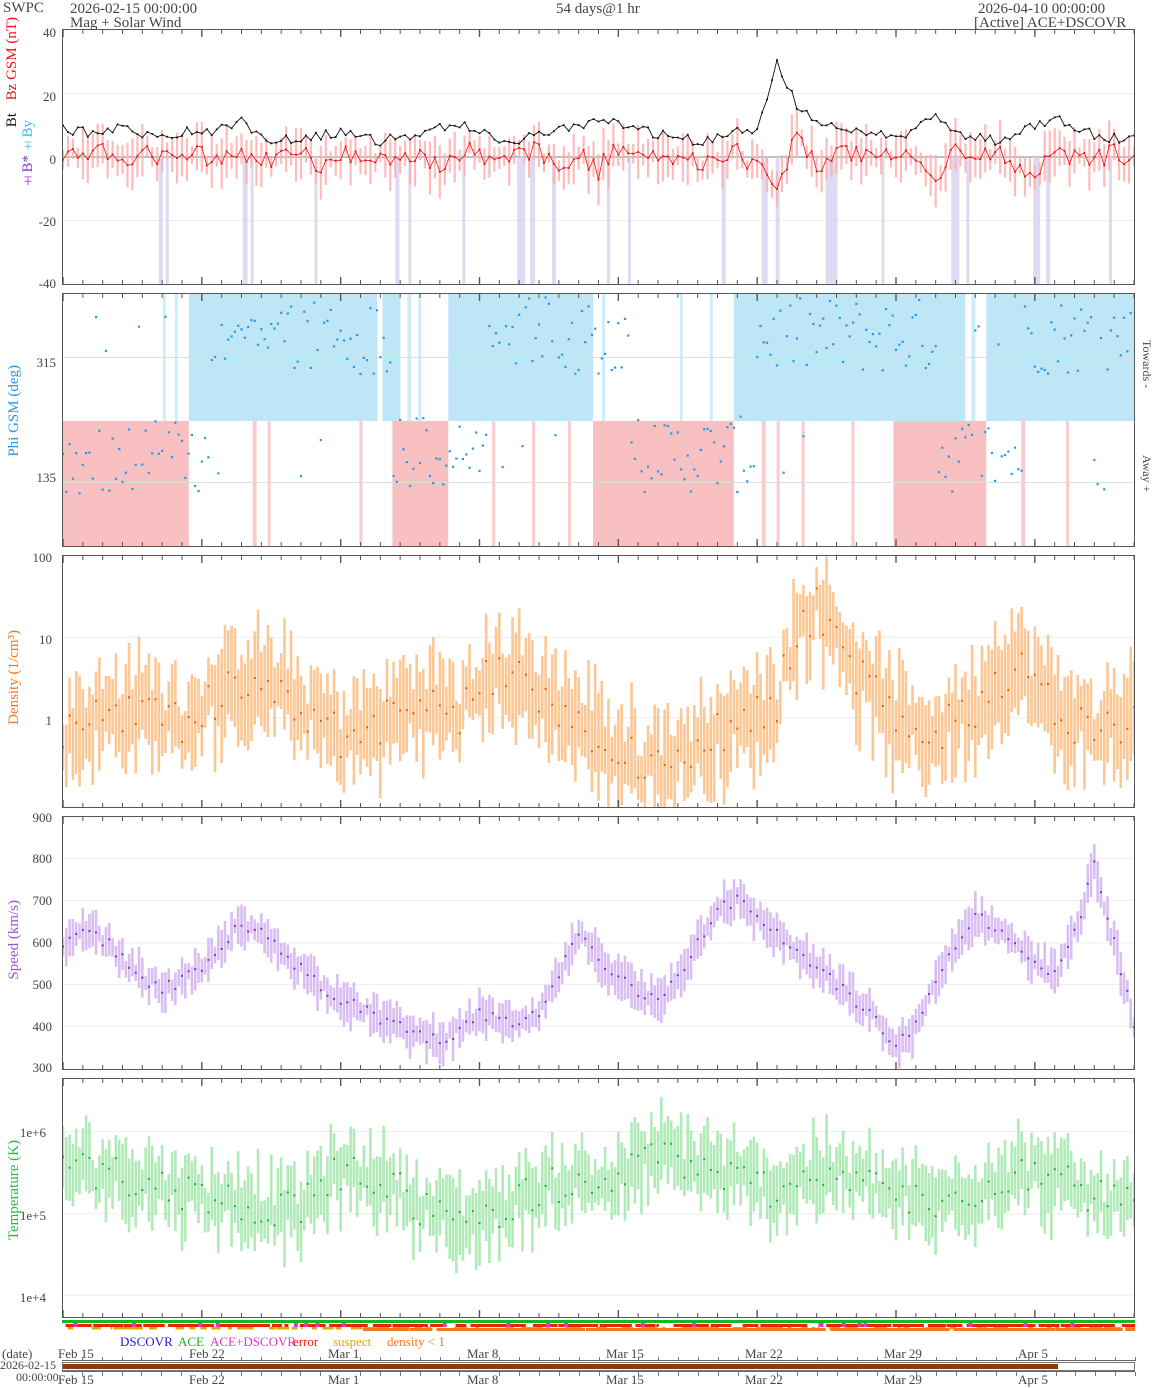 The image size is (1157, 1388). What do you see at coordinates (483, 1353) in the screenshot?
I see `date-tick-top-3: Mar 8` at bounding box center [483, 1353].